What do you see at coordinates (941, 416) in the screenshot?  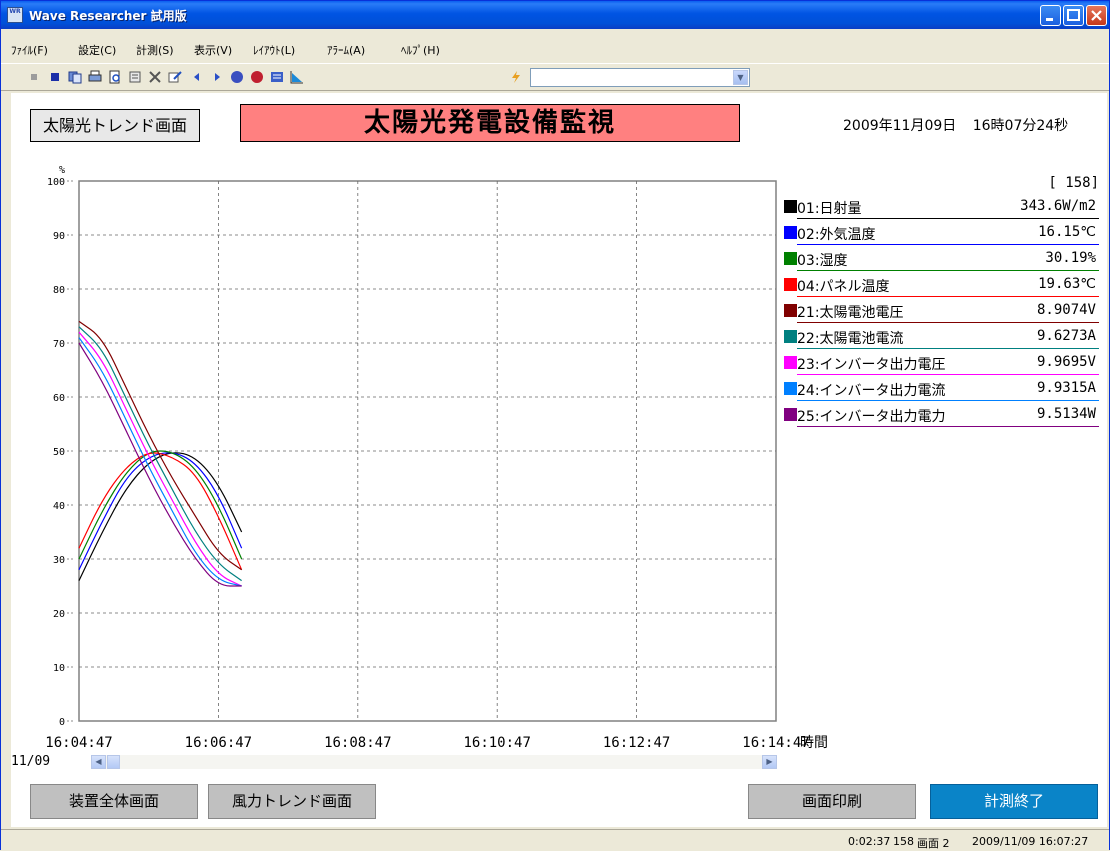 I see `legend-item: 25:インバータ出力電力 9.5134W` at bounding box center [941, 416].